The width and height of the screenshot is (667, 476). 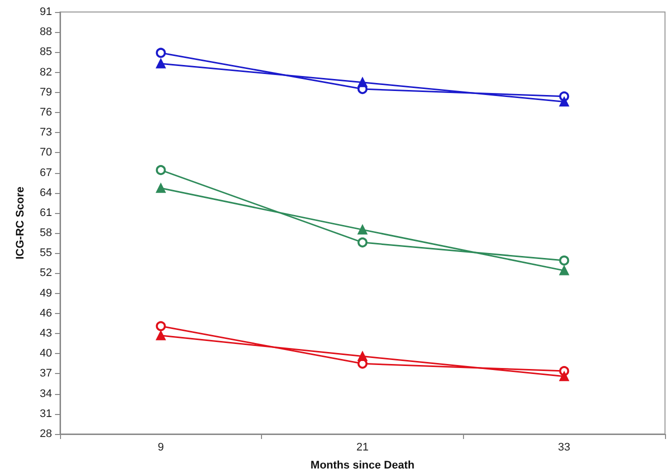 I want to click on y-tick-label: 82, so click(x=46, y=72).